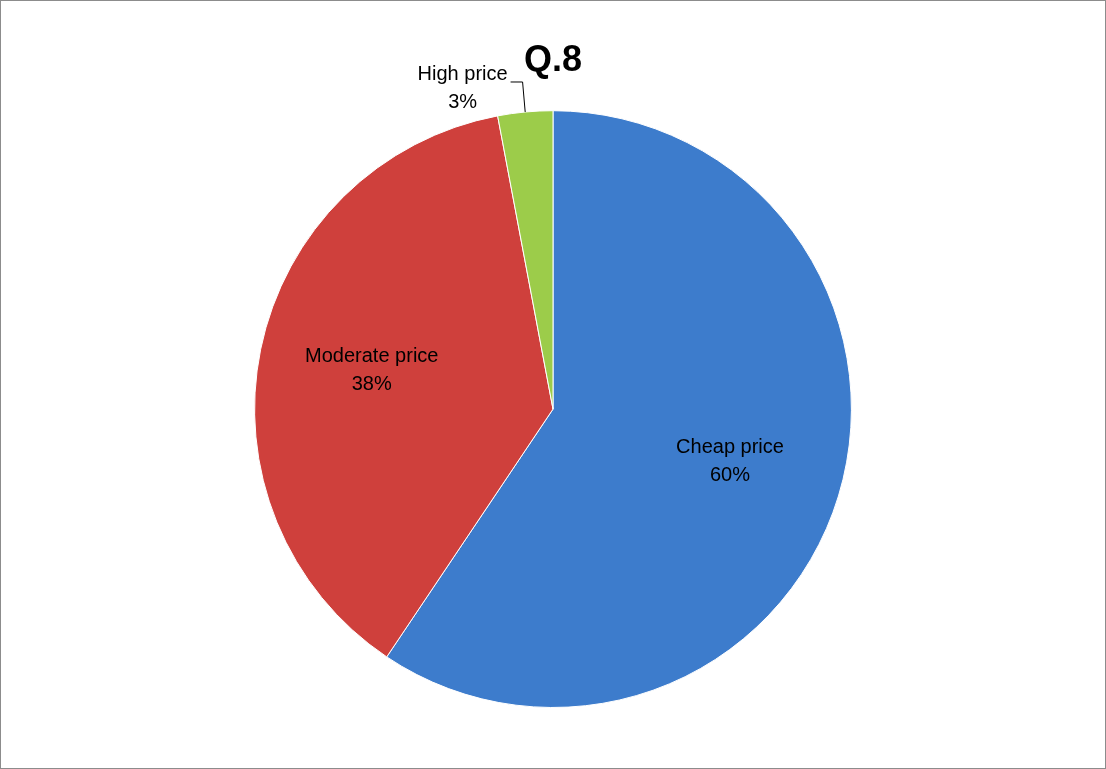 This screenshot has height=769, width=1106. What do you see at coordinates (371, 382) in the screenshot?
I see `data-label: 38%` at bounding box center [371, 382].